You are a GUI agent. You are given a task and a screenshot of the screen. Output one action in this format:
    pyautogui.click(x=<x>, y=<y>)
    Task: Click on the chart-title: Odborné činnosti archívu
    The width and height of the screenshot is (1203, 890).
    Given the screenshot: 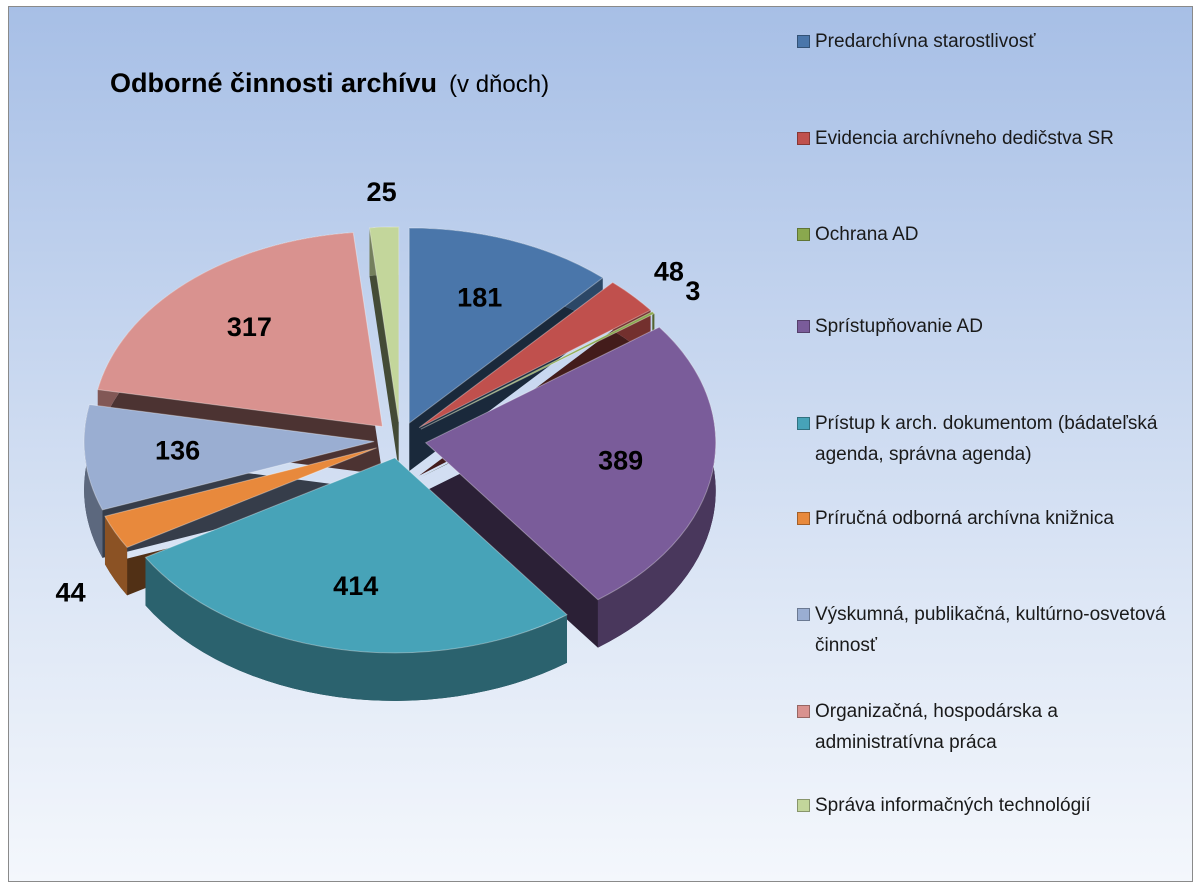 What is the action you would take?
    pyautogui.click(x=274, y=83)
    